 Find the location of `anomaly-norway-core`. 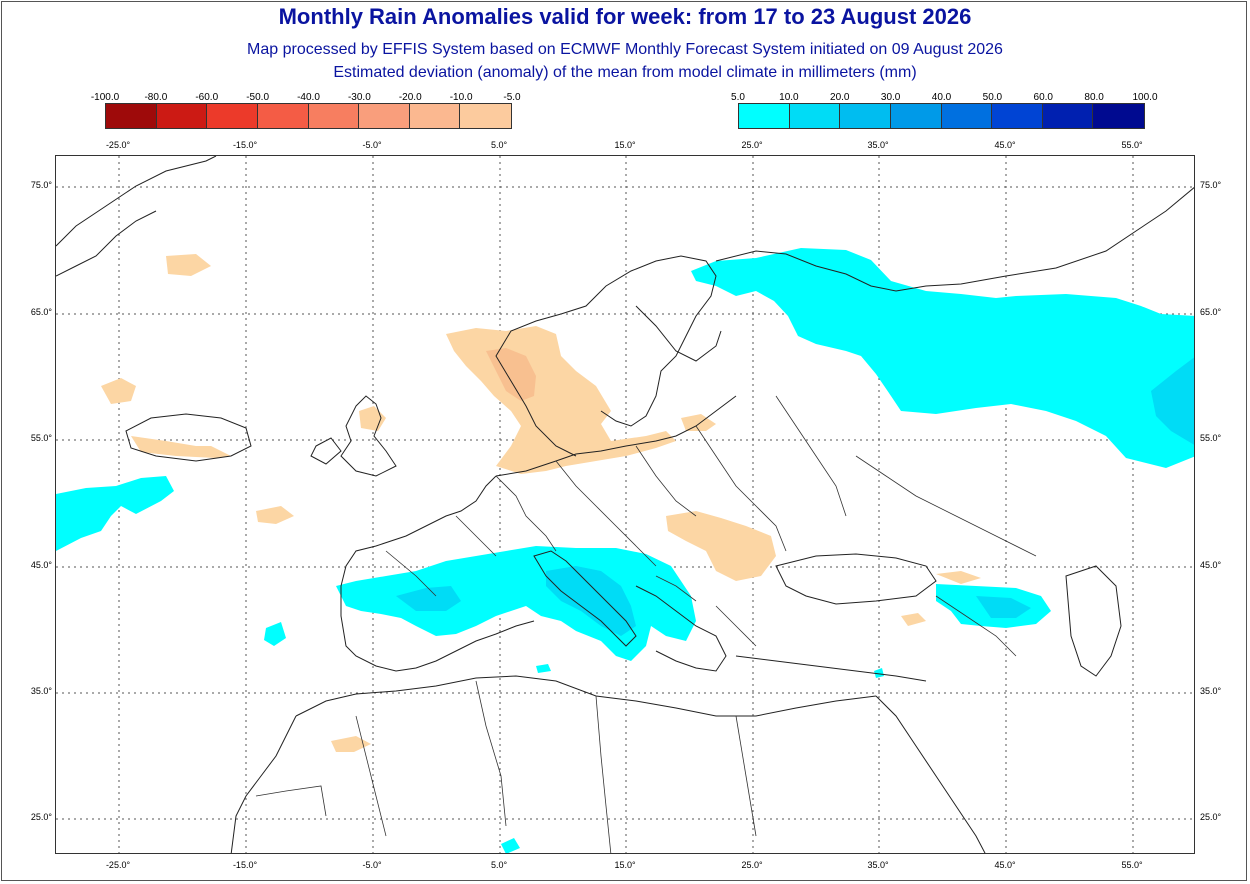

anomaly-norway-core is located at coordinates (511, 374).